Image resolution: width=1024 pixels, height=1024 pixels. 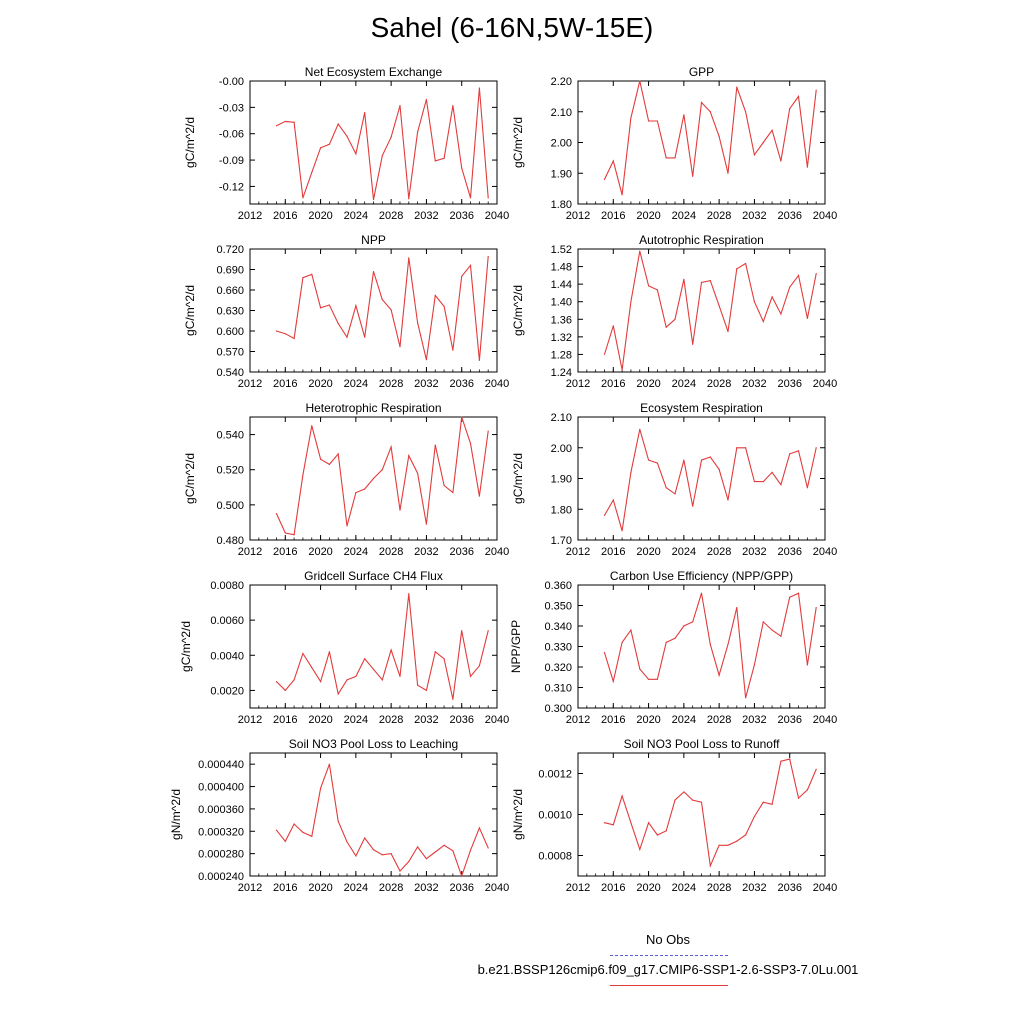 I want to click on figure-title: Sahel (6-16N,5W-15E), so click(x=512, y=27).